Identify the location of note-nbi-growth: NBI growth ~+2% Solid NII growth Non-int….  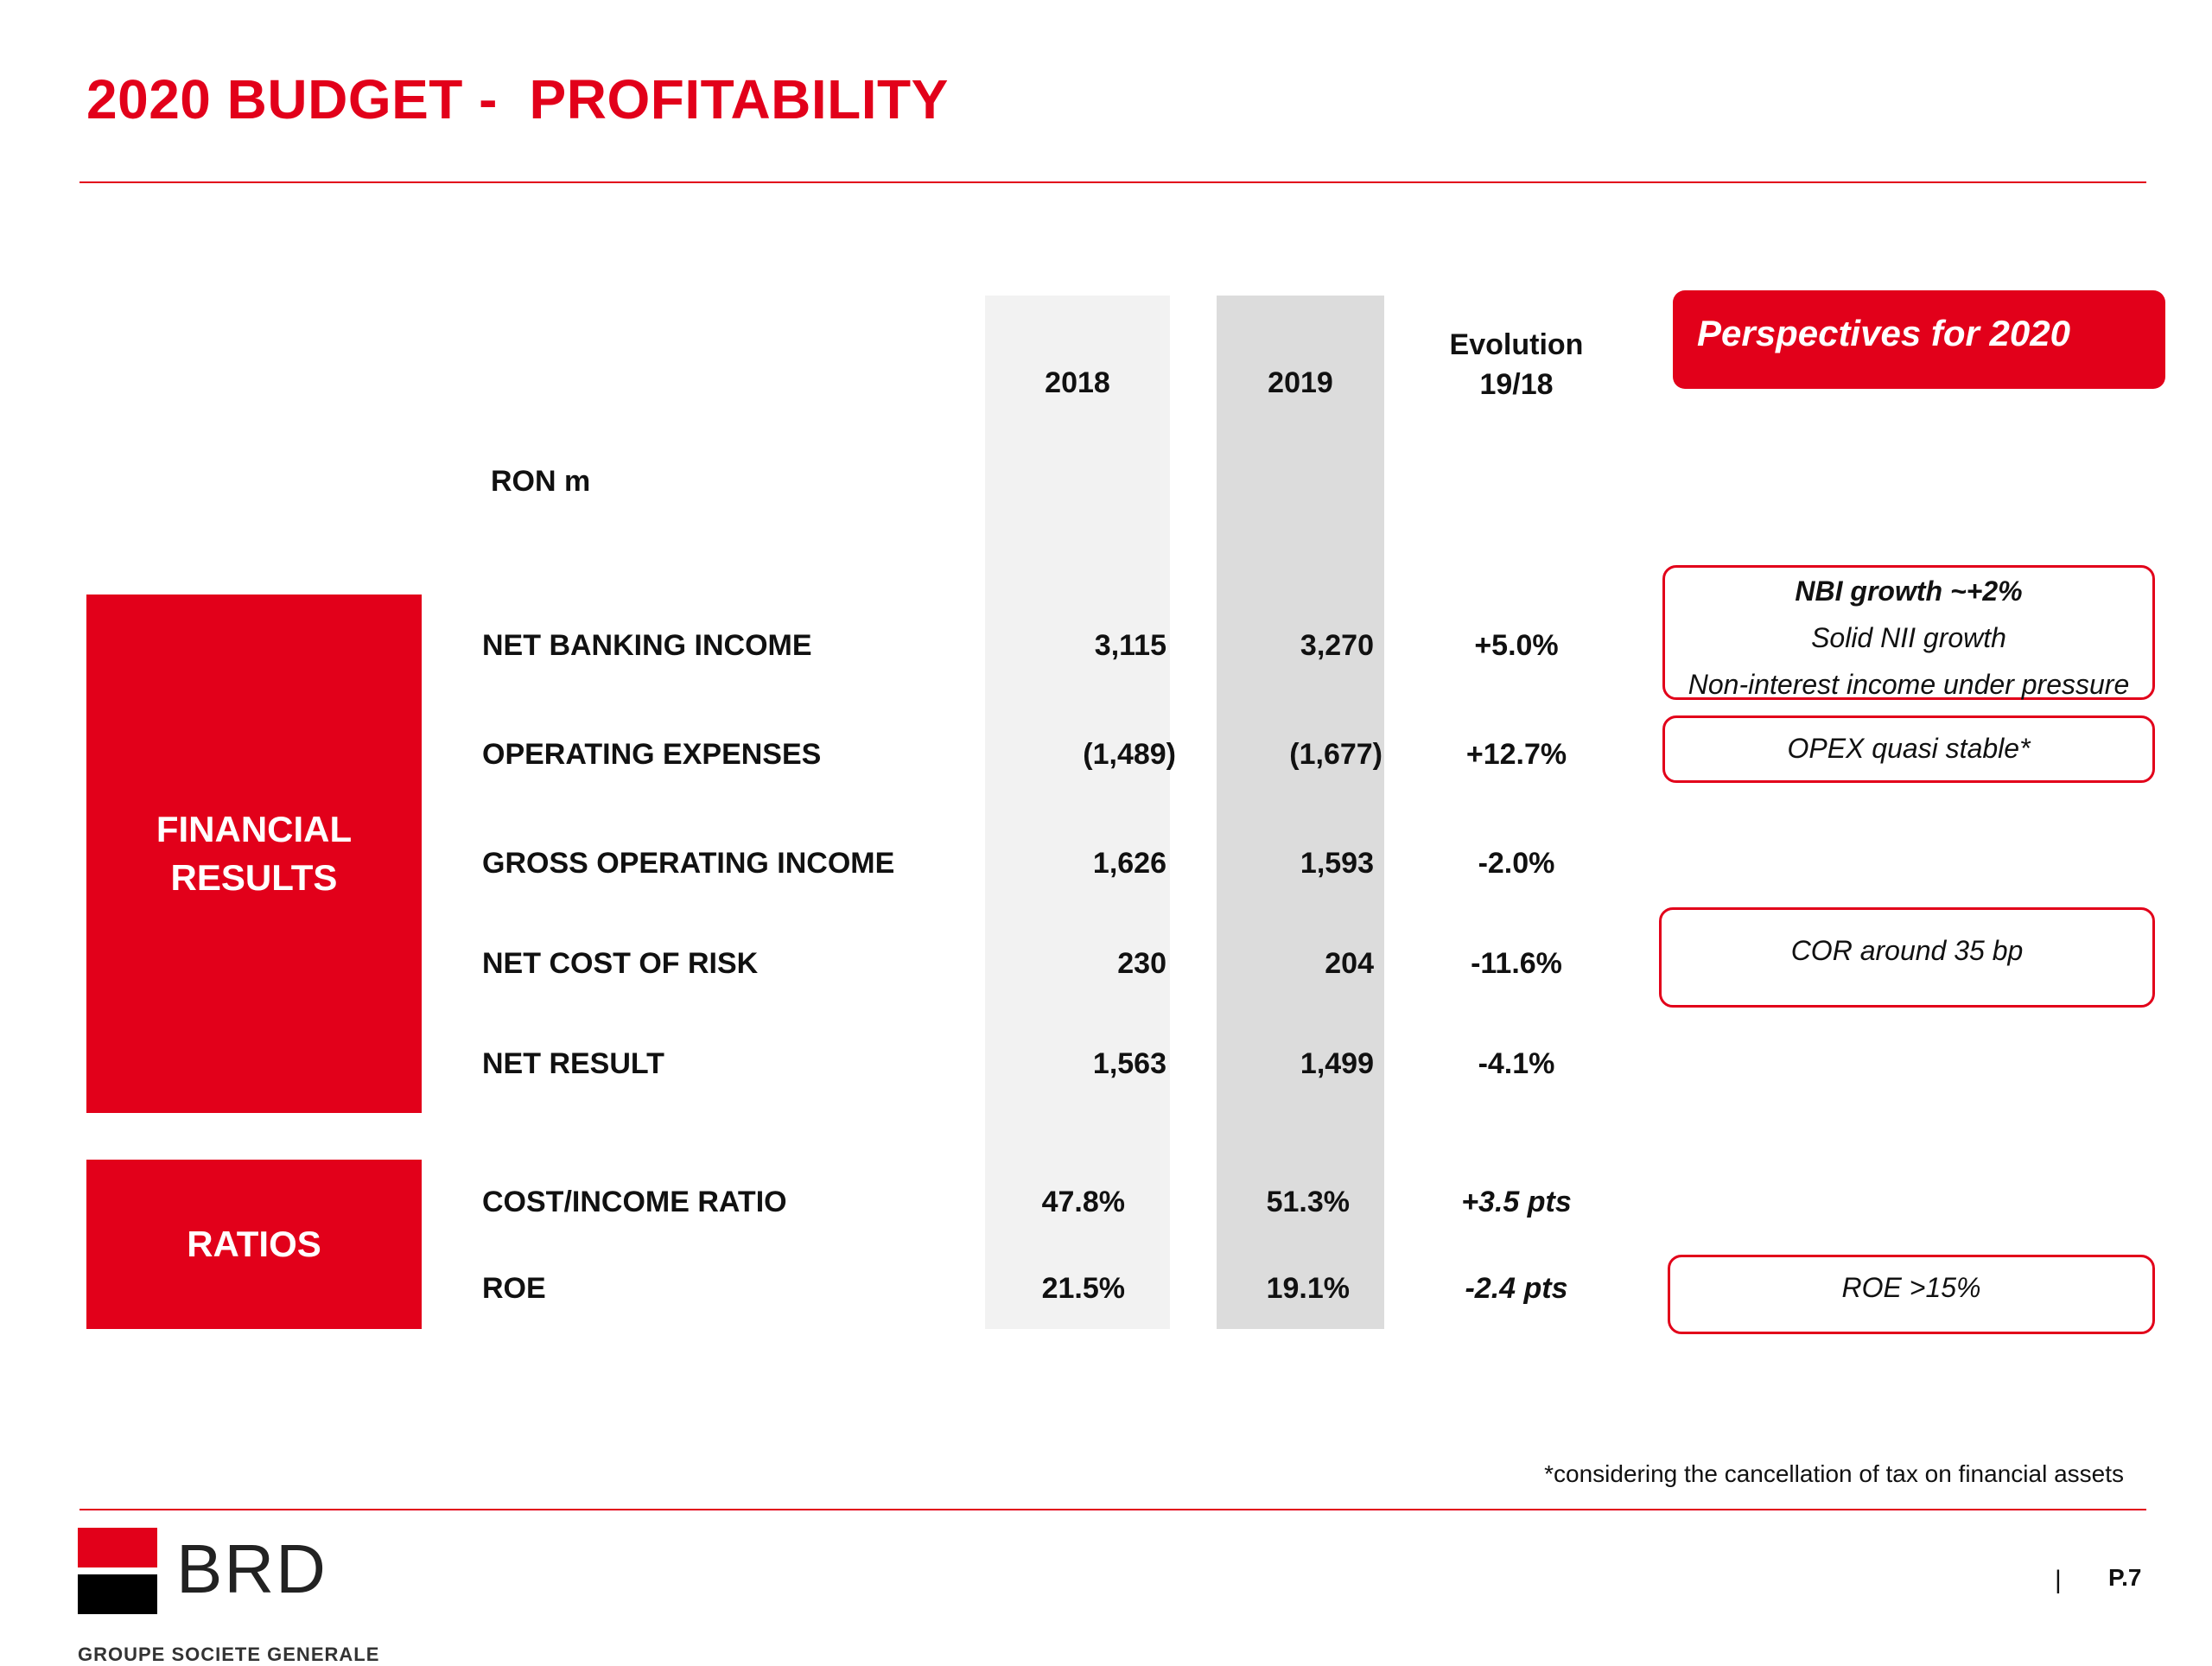
(1908, 633).